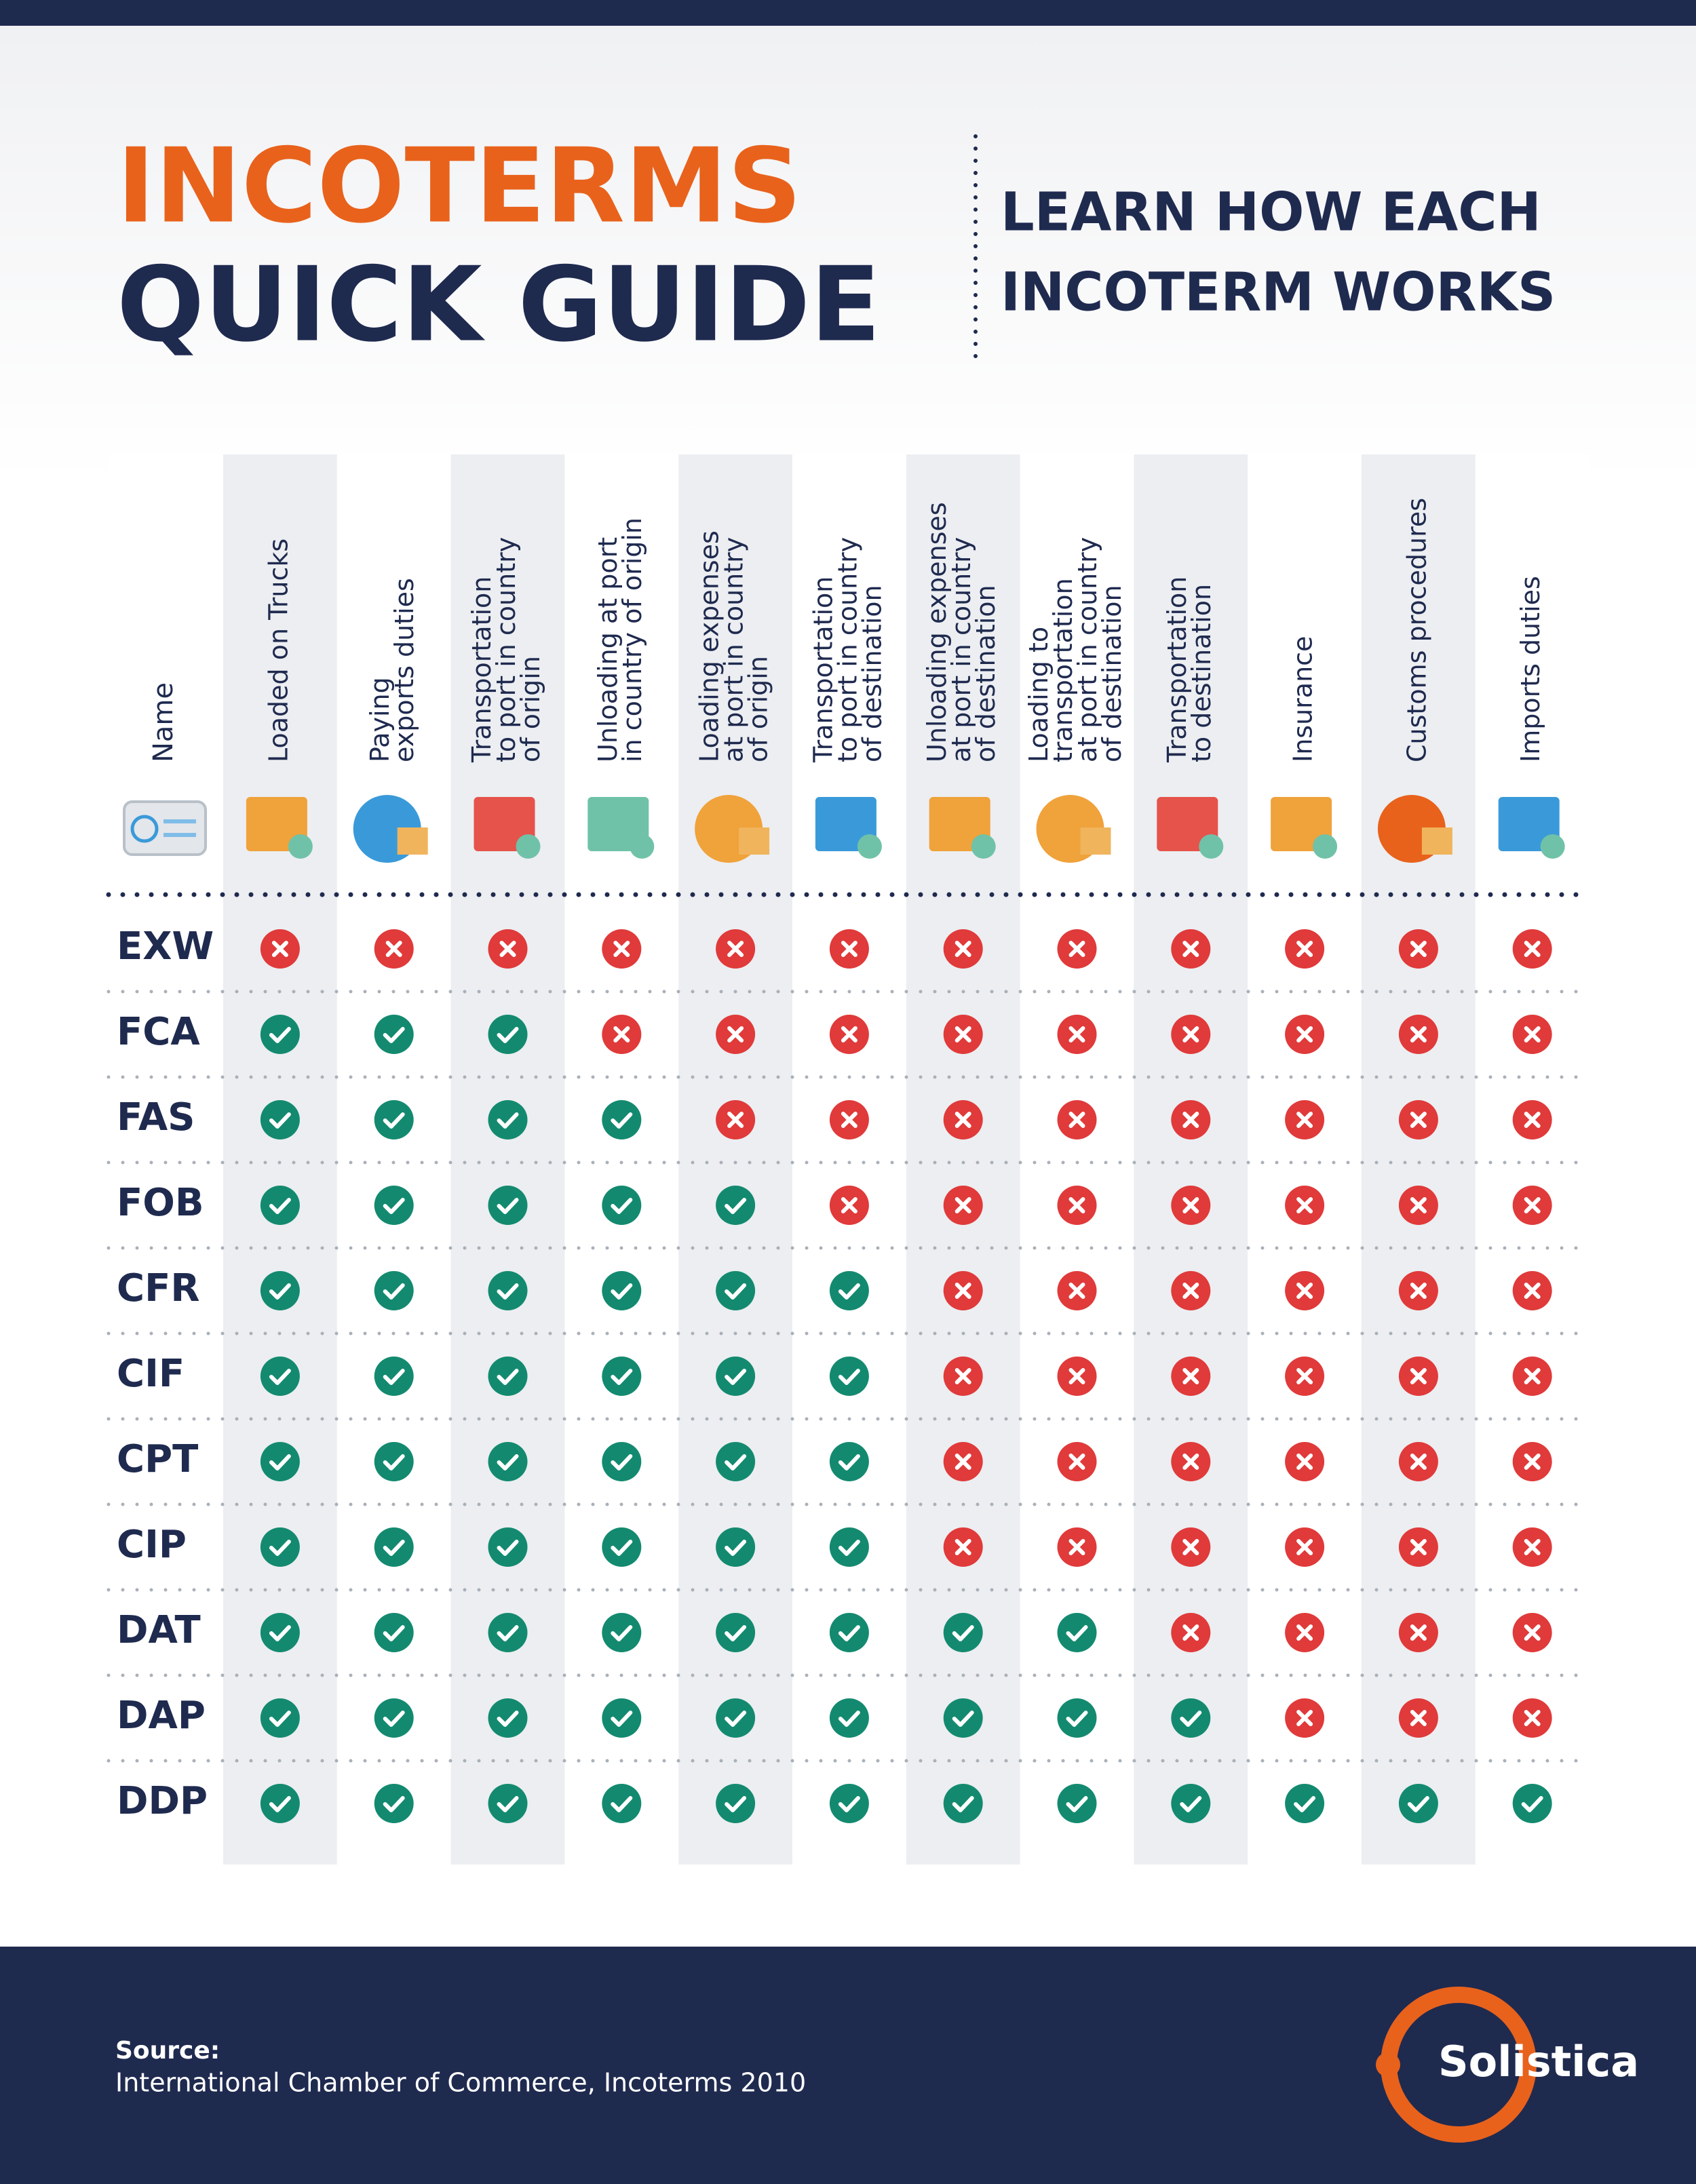 The width and height of the screenshot is (1696, 2184). What do you see at coordinates (1271, 212) in the screenshot?
I see `subtitle-line: LEARN HOW EACH` at bounding box center [1271, 212].